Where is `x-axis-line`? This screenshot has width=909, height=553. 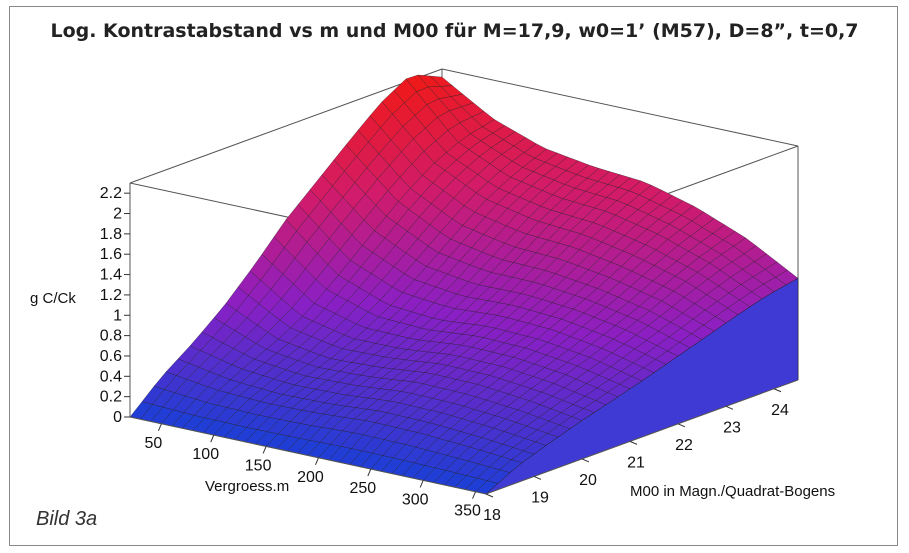
x-axis-line is located at coordinates (308, 455).